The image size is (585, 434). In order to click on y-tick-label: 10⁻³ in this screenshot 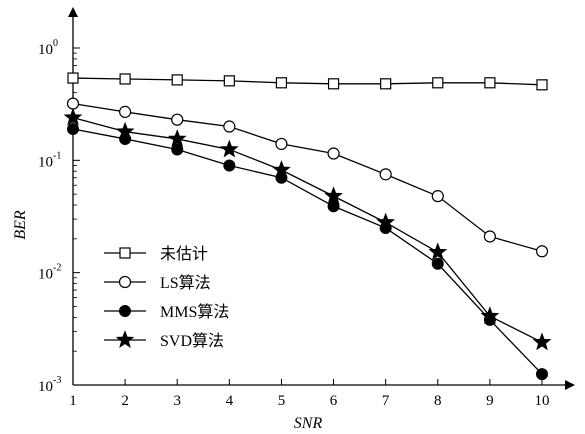, I will do `click(49, 385)`.